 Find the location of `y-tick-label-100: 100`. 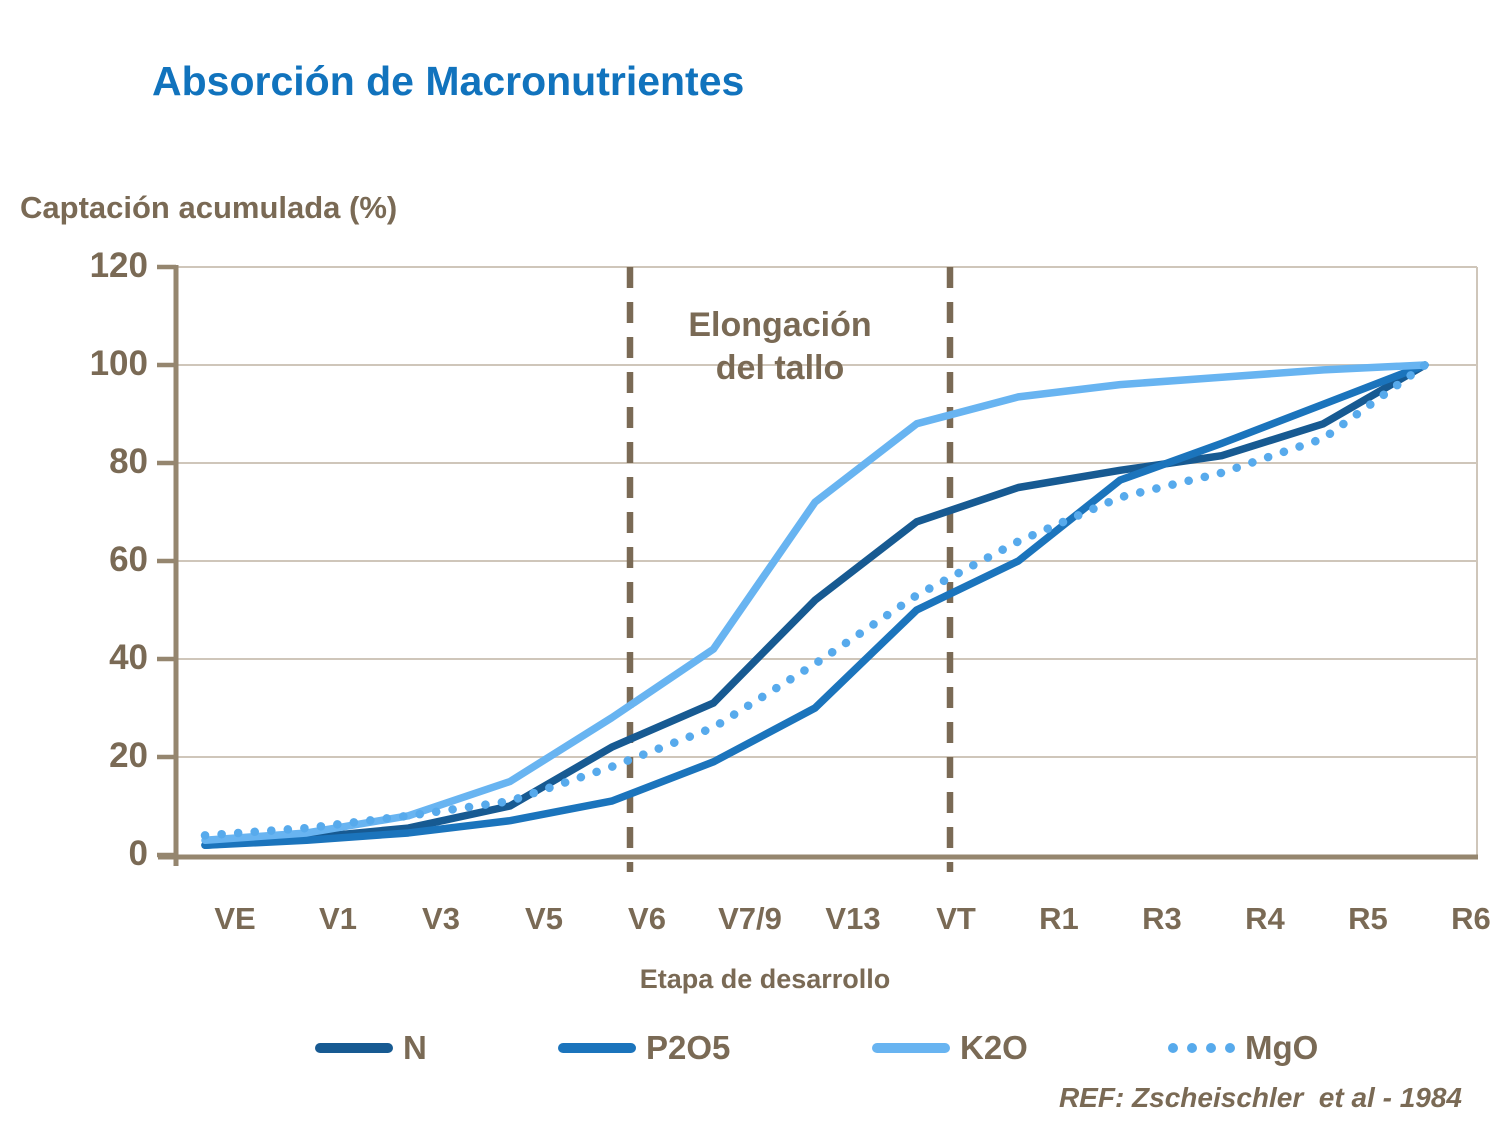

y-tick-label-100: 100 is located at coordinates (118, 363).